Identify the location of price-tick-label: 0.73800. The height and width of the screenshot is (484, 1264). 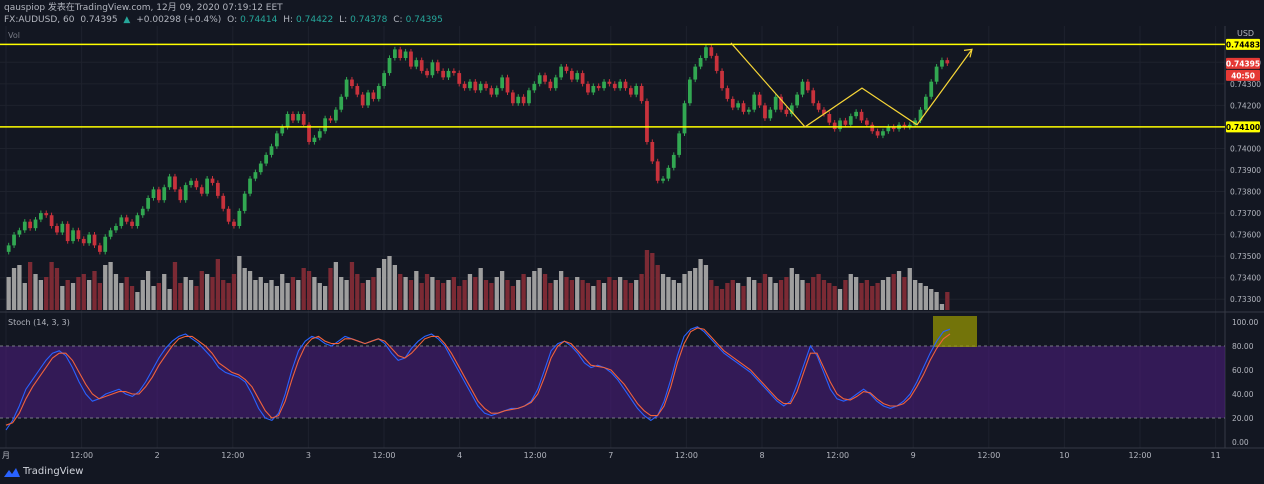
(1245, 192).